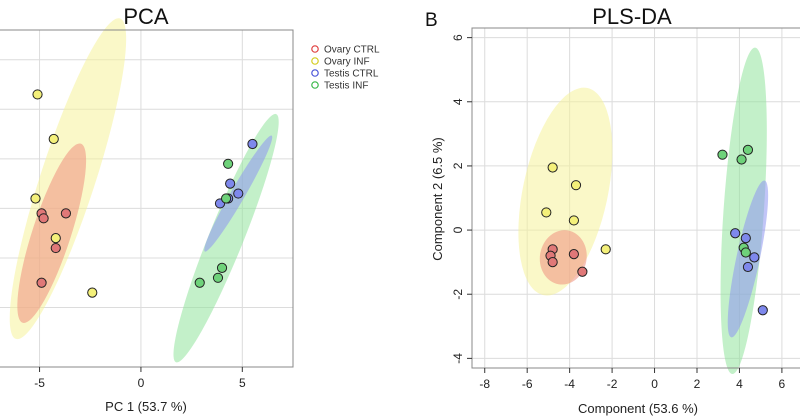  Describe the element at coordinates (351, 74) in the screenshot. I see `legend-label-testis-ctrl: Testis CTRL` at that location.